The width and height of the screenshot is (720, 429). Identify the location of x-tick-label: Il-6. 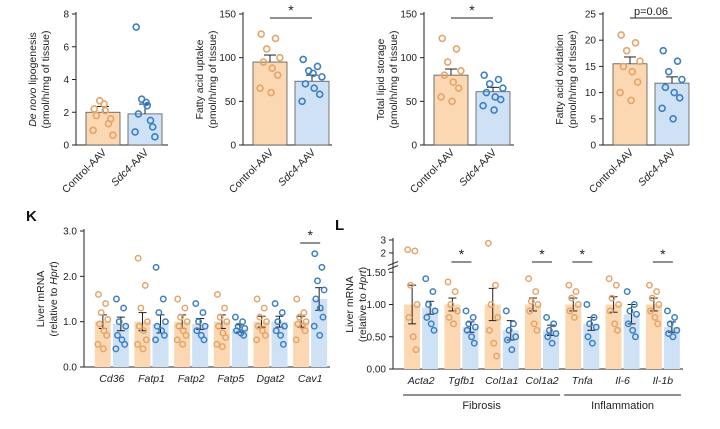
(622, 381).